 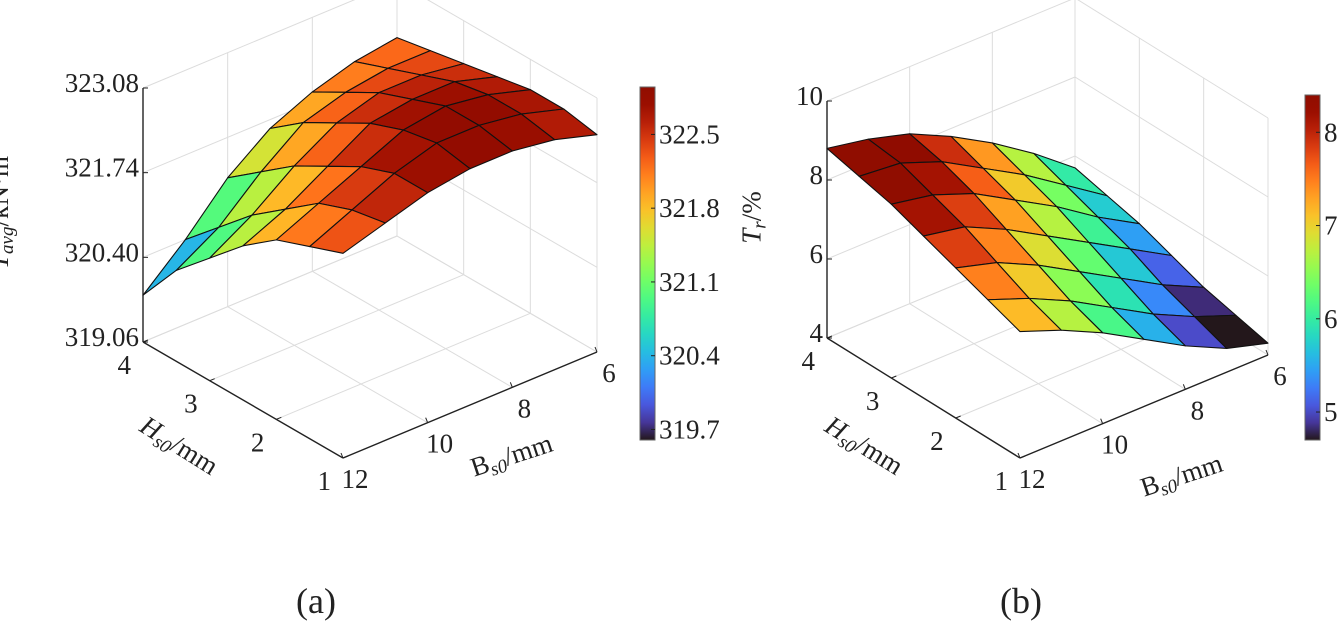 What do you see at coordinates (689, 356) in the screenshot?
I see `colorbar-tick-label: 320.4` at bounding box center [689, 356].